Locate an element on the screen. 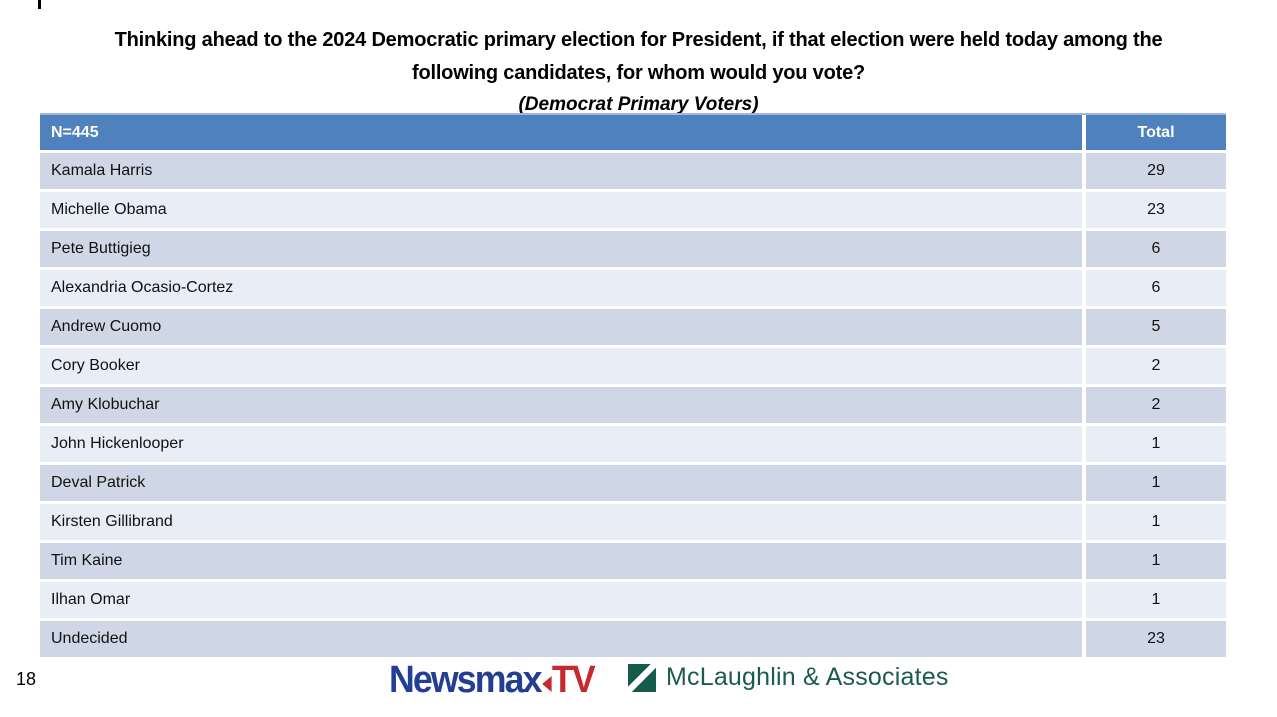 The height and width of the screenshot is (717, 1277). newsmax-tv-logo: Newsmax TV is located at coordinates (492, 680).